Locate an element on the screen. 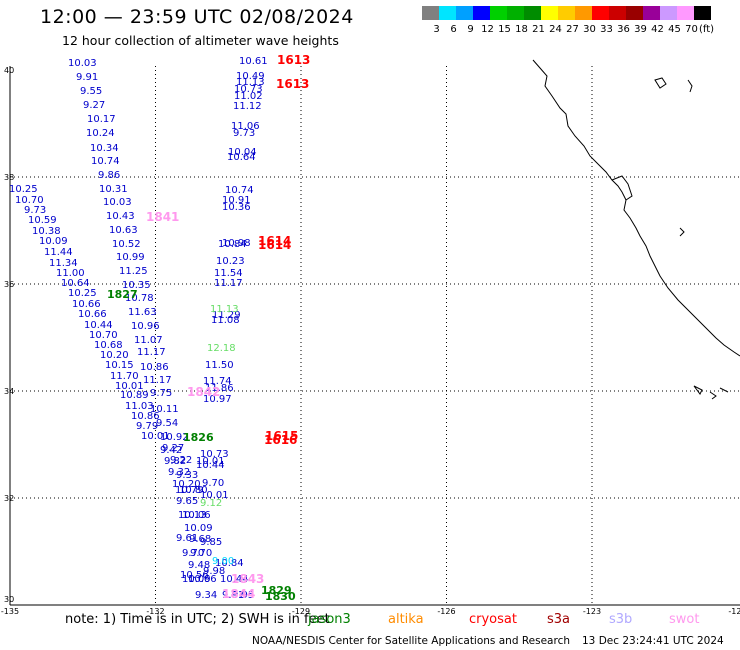  wave-height-value: 10.89 is located at coordinates (134, 395).